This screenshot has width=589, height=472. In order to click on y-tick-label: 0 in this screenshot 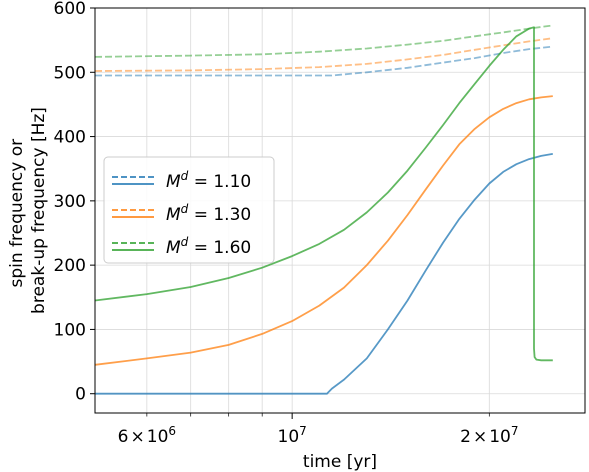, I will do `click(80, 395)`.